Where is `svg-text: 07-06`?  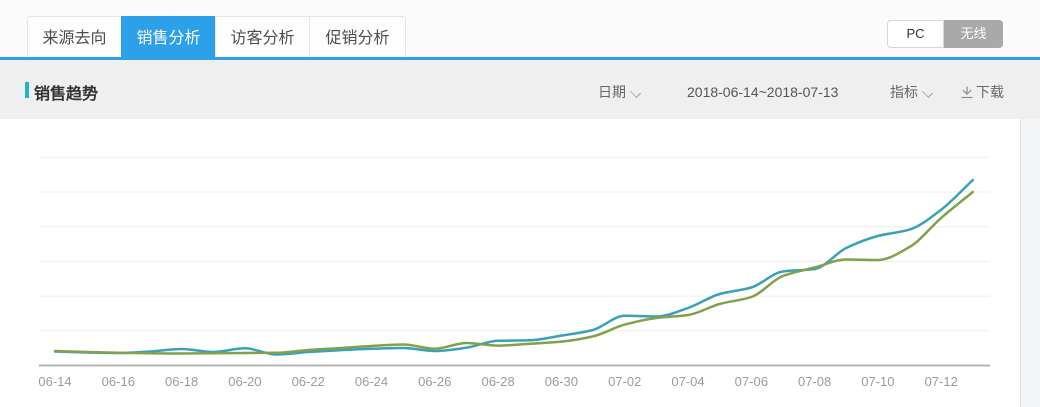
svg-text: 07-06 is located at coordinates (751, 381).